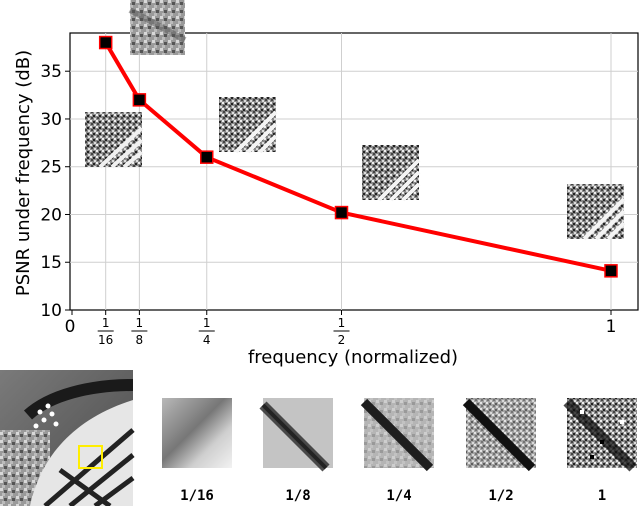 The image size is (640, 506). Describe the element at coordinates (140, 340) in the screenshot. I see `x-tick-denominator: 8` at that location.